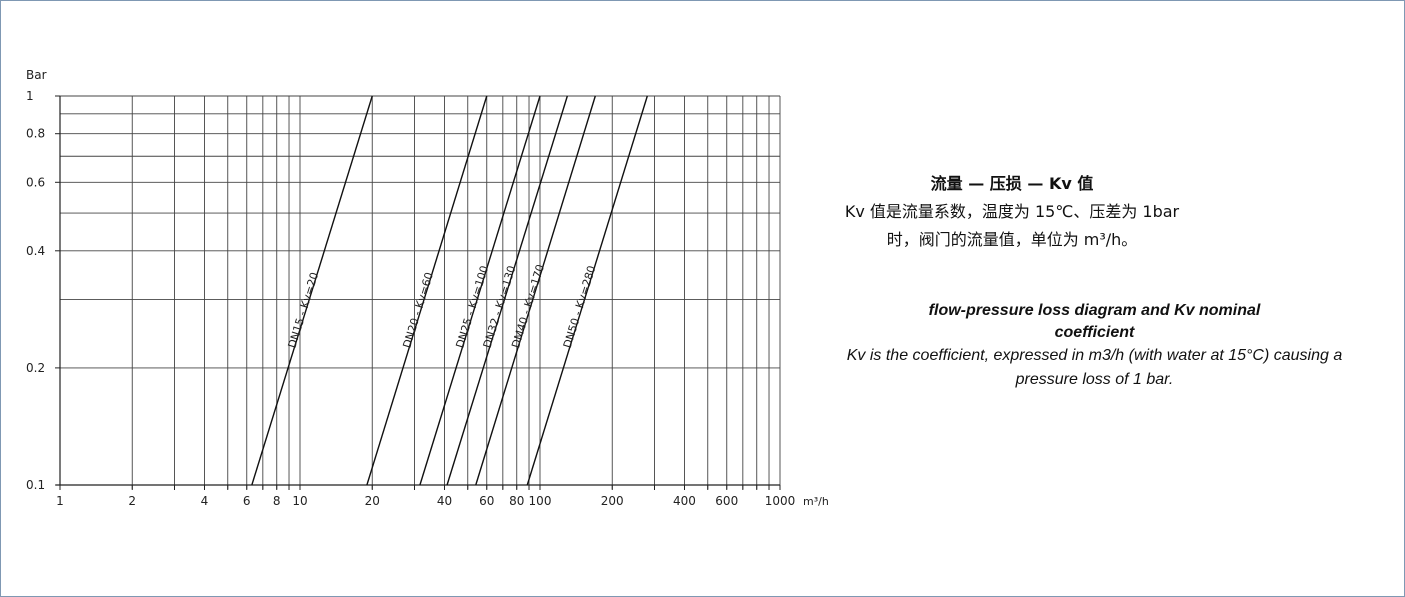 The image size is (1405, 597). What do you see at coordinates (372, 501) in the screenshot?
I see `x-tick-label: 20` at bounding box center [372, 501].